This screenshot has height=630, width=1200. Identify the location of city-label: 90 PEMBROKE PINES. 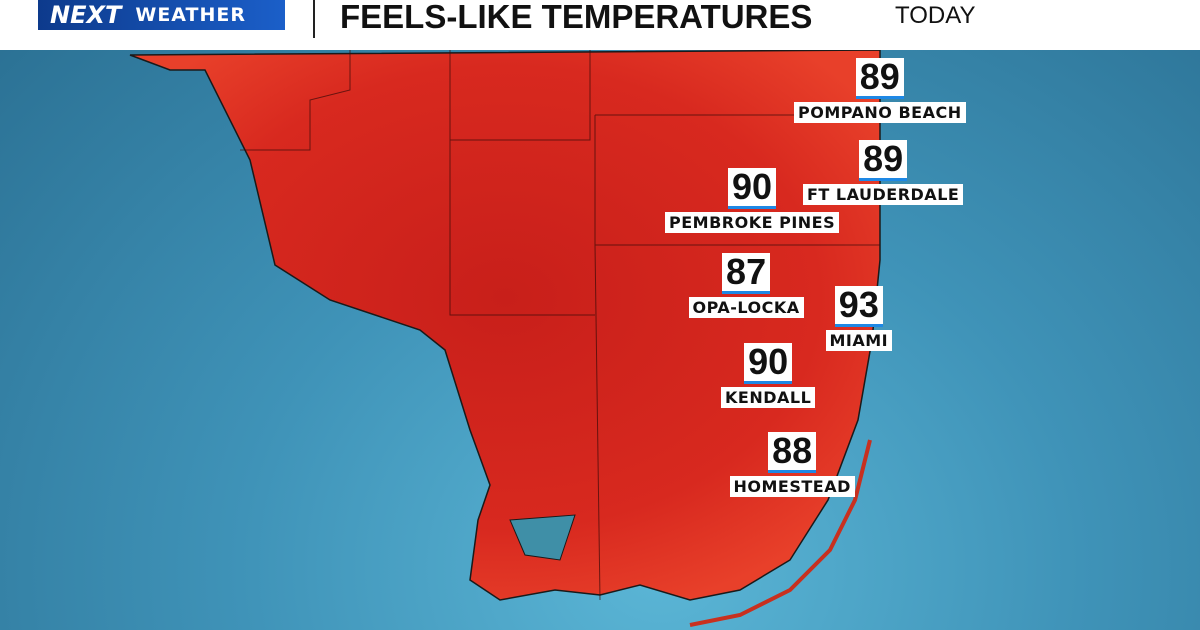
(752, 200).